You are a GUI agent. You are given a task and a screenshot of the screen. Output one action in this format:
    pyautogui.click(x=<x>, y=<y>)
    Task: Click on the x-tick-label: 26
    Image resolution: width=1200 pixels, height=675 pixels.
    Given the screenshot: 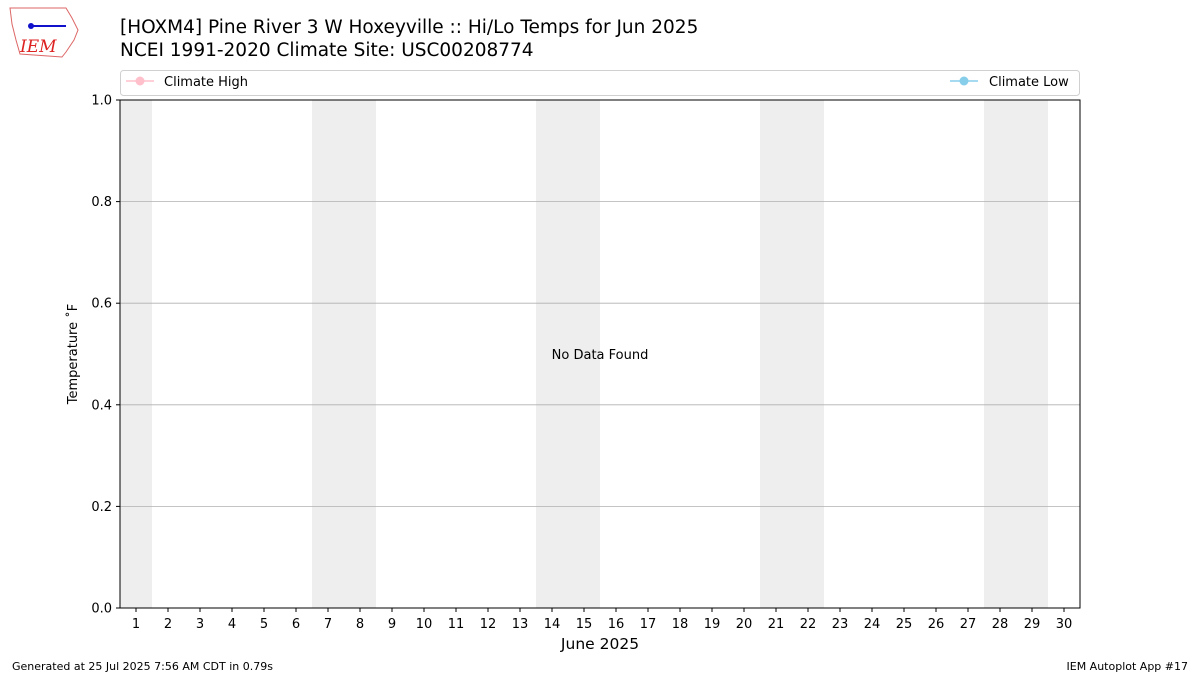 What is the action you would take?
    pyautogui.click(x=936, y=624)
    